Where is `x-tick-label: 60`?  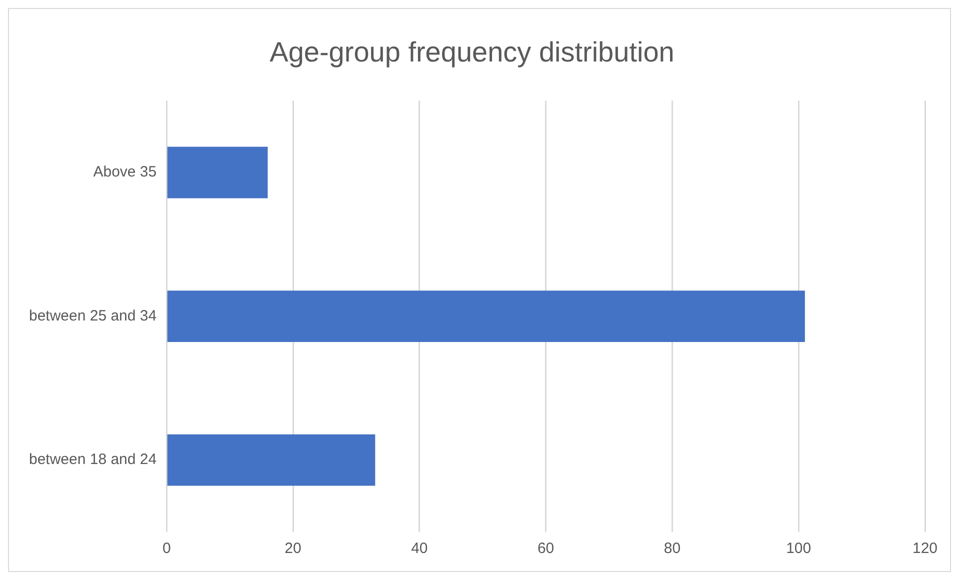
x-tick-label: 60 is located at coordinates (545, 549).